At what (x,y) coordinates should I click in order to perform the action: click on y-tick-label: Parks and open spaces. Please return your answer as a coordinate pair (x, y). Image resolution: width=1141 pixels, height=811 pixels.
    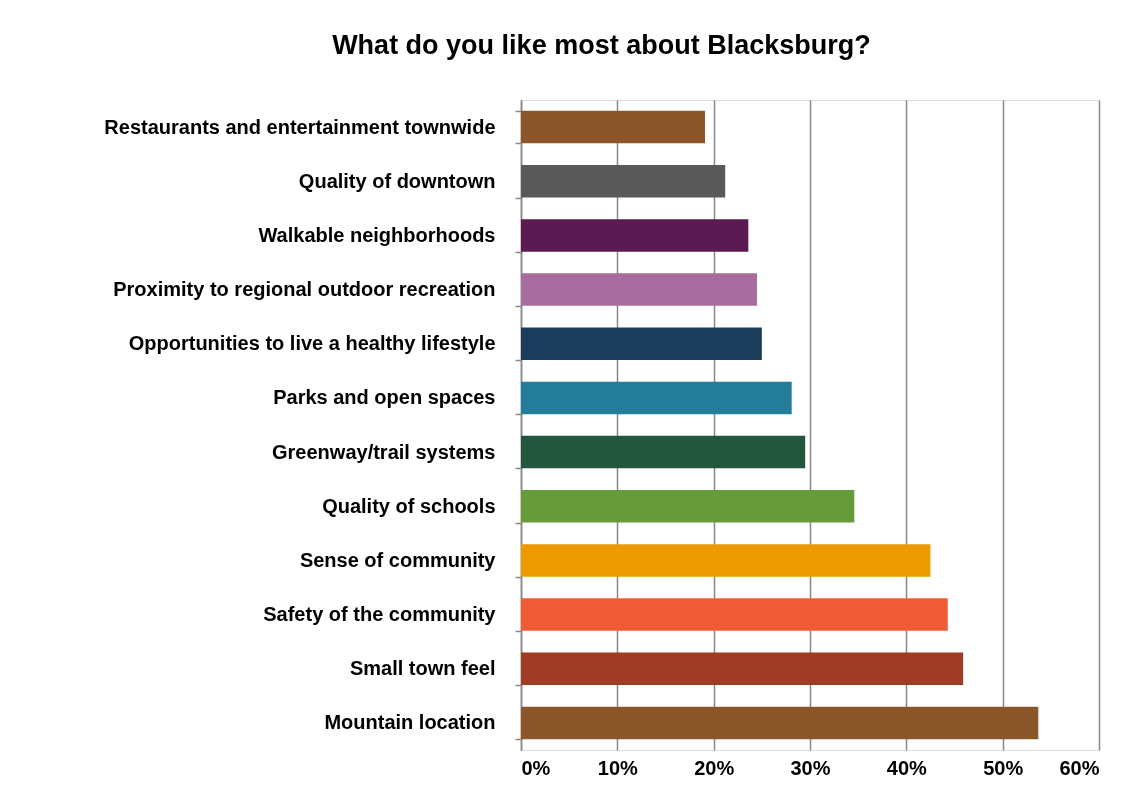
    Looking at the image, I should click on (384, 397).